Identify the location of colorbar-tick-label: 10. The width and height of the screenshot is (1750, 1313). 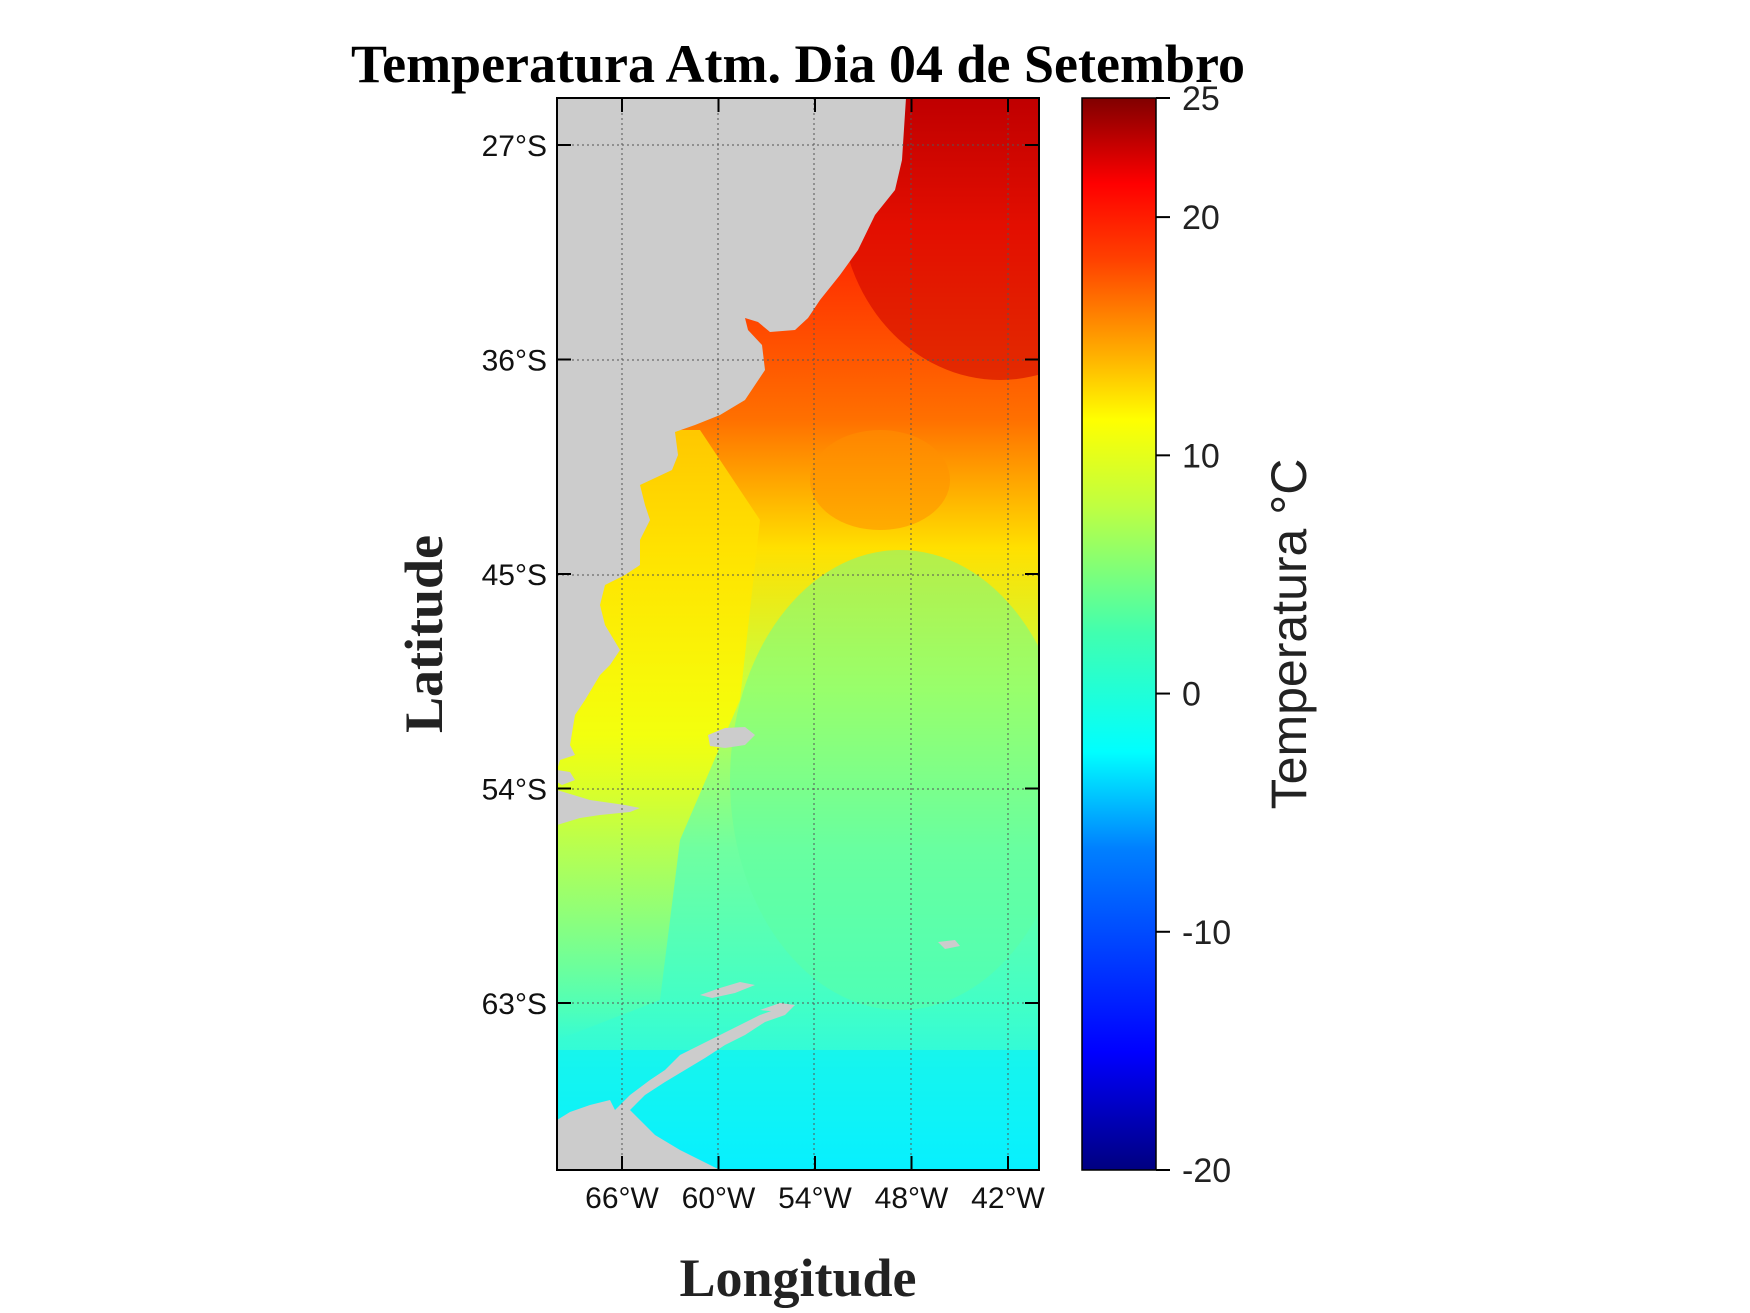
(1201, 456).